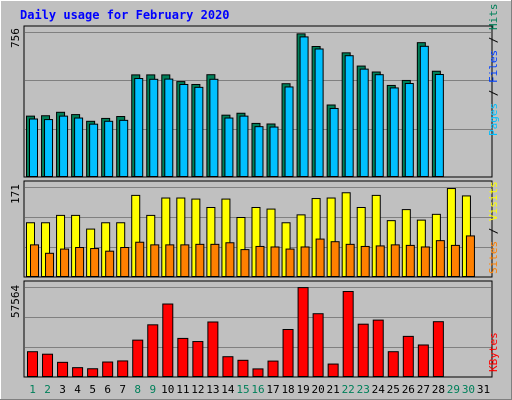 The width and height of the screenshot is (512, 400). I want to click on legend-hits: Hits, so click(493, 17).